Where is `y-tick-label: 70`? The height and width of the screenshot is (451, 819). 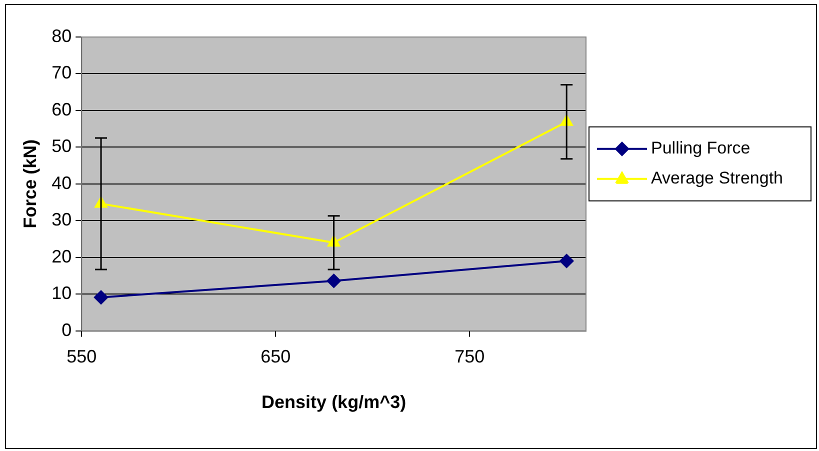
y-tick-label: 70 is located at coordinates (62, 72).